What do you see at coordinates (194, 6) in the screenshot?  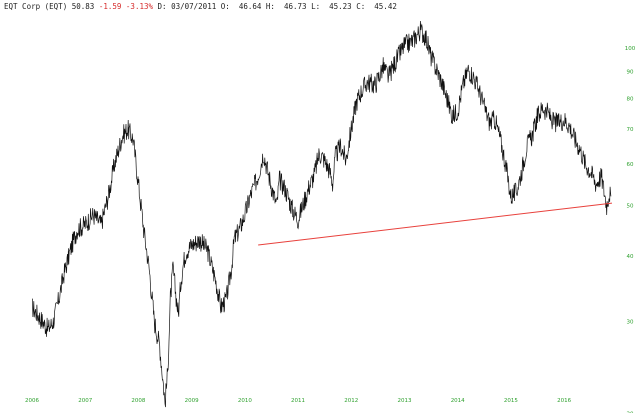 I see `date-value: 03/07/2011` at bounding box center [194, 6].